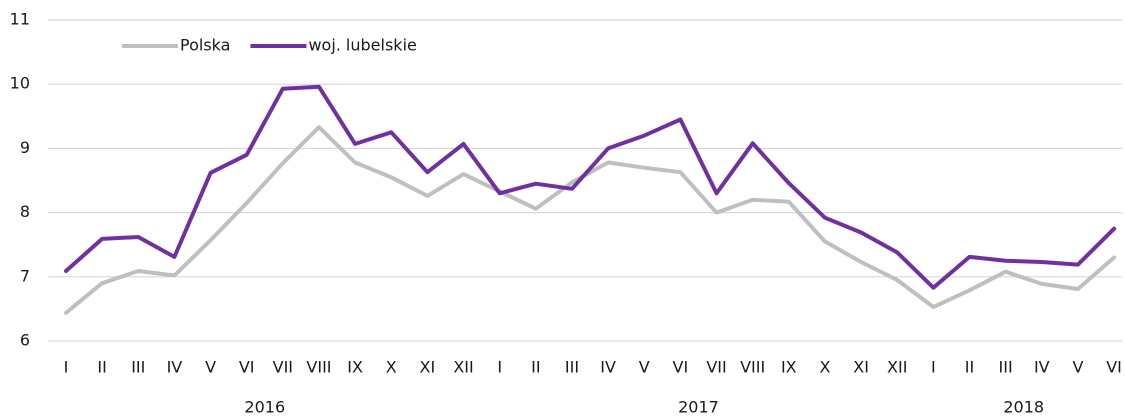 This screenshot has height=418, width=1125. Describe the element at coordinates (264, 407) in the screenshot. I see `year-label: 2016` at that location.